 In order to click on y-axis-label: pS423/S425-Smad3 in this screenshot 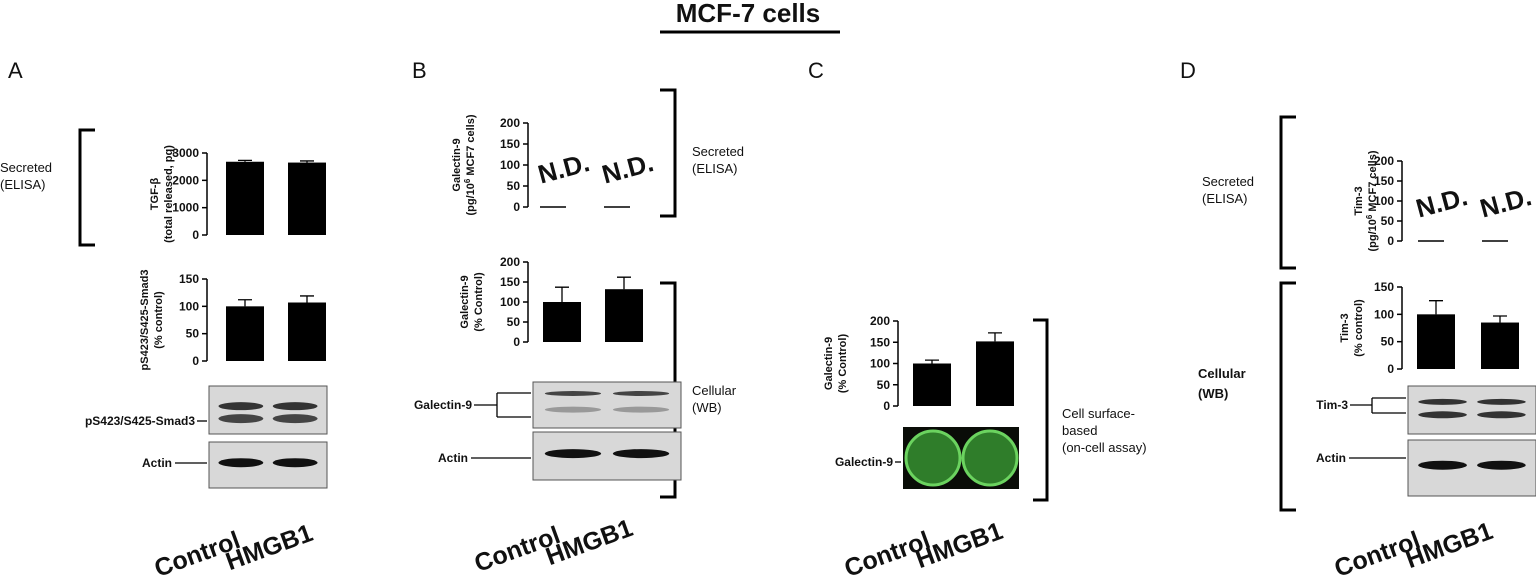, I will do `click(145, 320)`.